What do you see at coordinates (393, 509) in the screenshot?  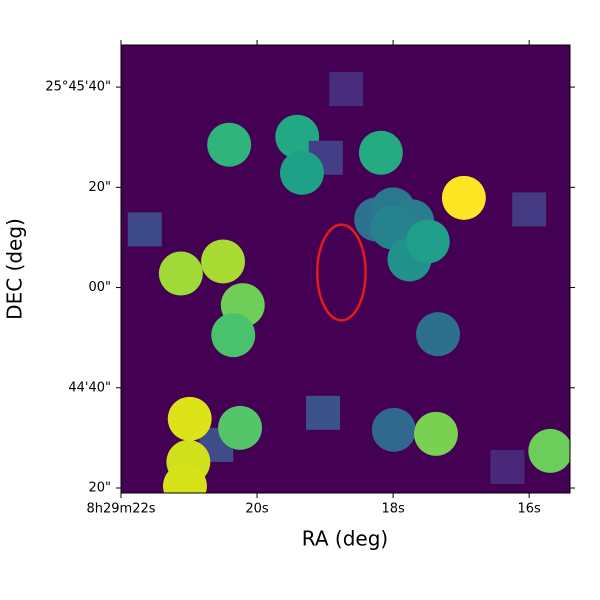 I see `x-tick-label: 18s` at bounding box center [393, 509].